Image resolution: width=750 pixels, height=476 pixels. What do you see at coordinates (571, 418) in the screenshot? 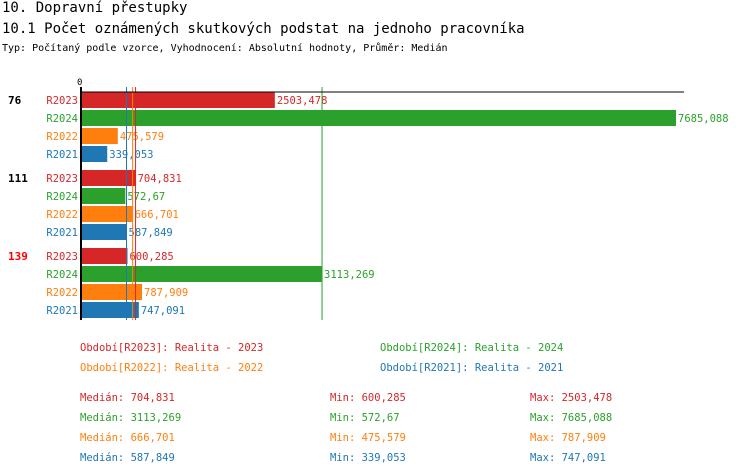
I see `stat-max: Max: 7685,088` at bounding box center [571, 418].